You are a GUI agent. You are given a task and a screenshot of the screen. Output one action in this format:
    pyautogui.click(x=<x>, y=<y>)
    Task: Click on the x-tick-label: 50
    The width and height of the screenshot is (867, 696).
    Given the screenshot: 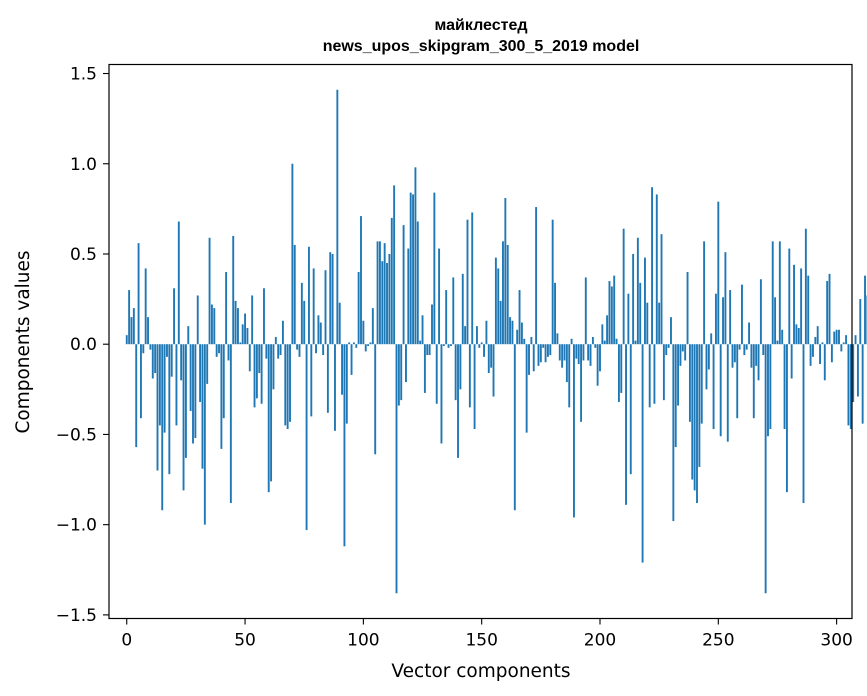 What is the action you would take?
    pyautogui.click(x=245, y=641)
    